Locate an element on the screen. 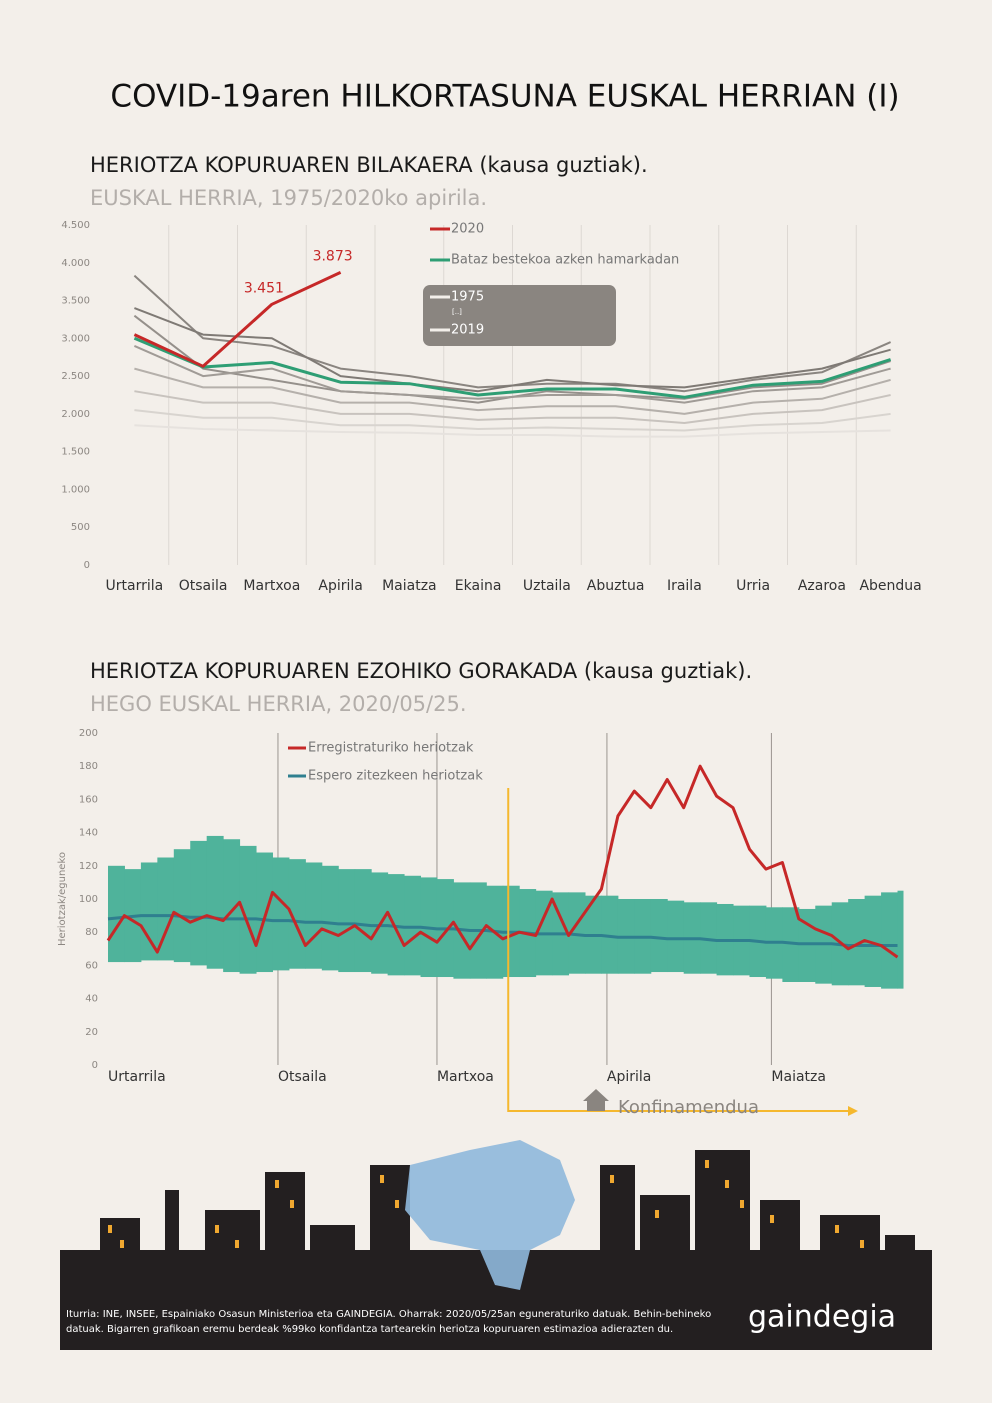 The image size is (992, 1403). y-tick-label: 140 is located at coordinates (88, 833).